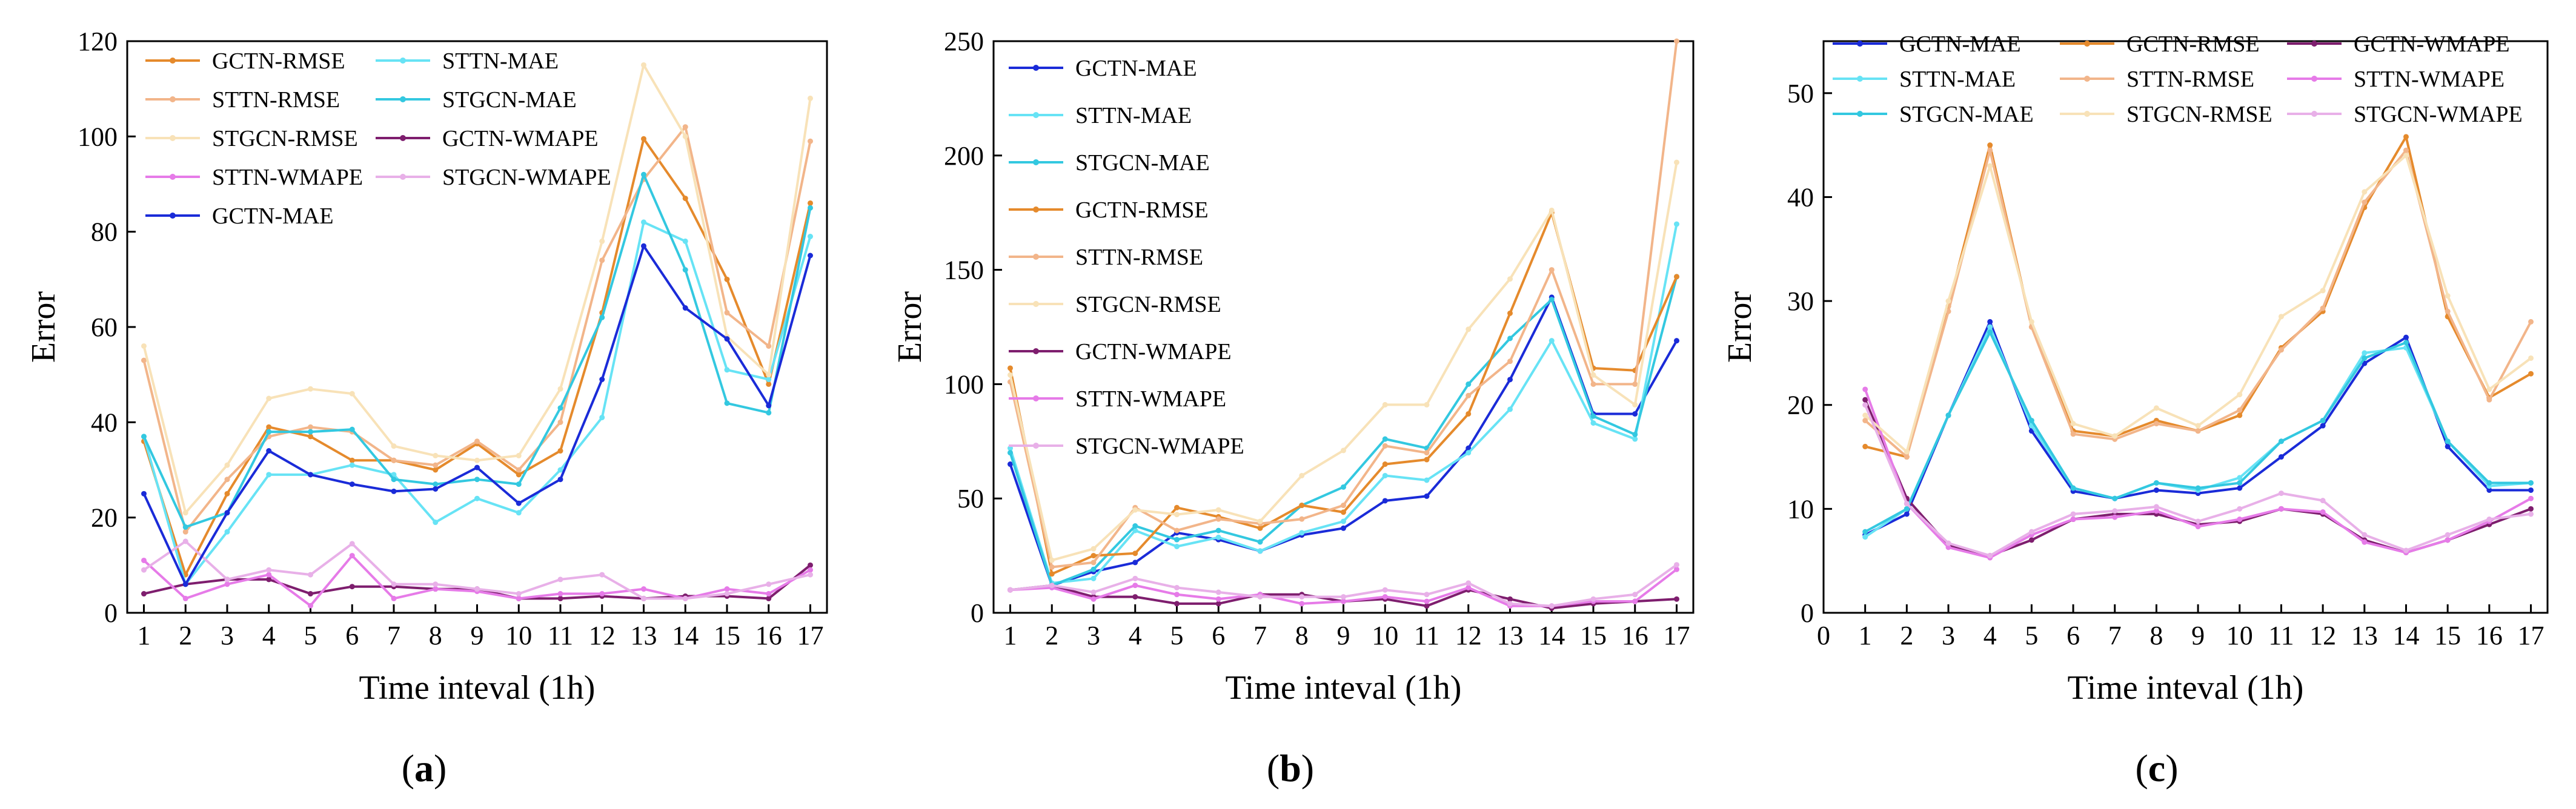  I want to click on y-tick-label: 50, so click(970, 498).